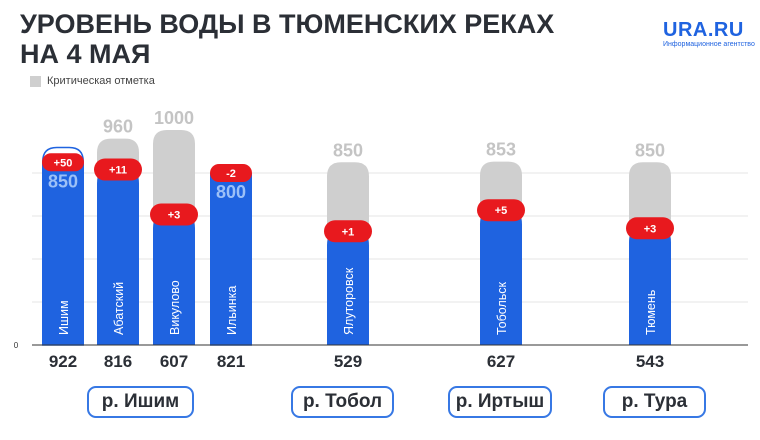 This screenshot has width=760, height=440. What do you see at coordinates (174, 118) in the screenshot?
I see `critical-value-label: 1000` at bounding box center [174, 118].